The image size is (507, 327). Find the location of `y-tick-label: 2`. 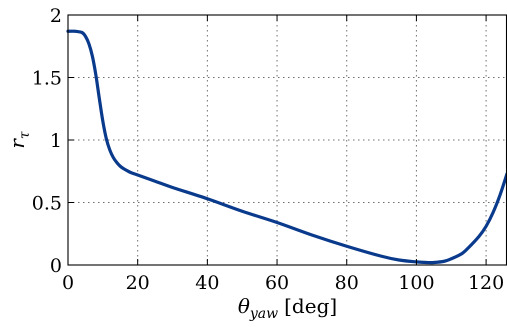

y-tick-label: 2 is located at coordinates (56, 16).